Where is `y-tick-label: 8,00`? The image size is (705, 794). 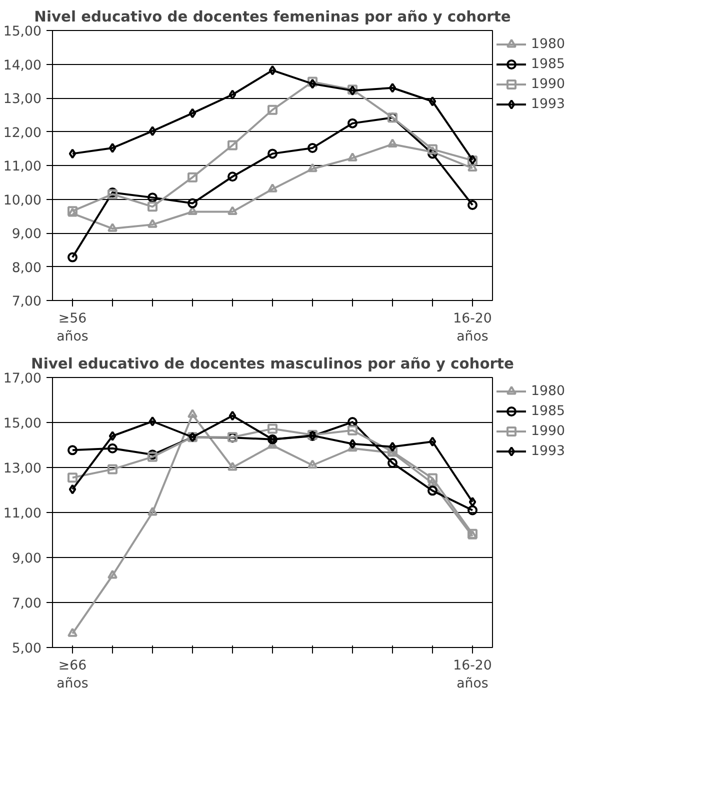
y-tick-label: 8,00 is located at coordinates (27, 268).